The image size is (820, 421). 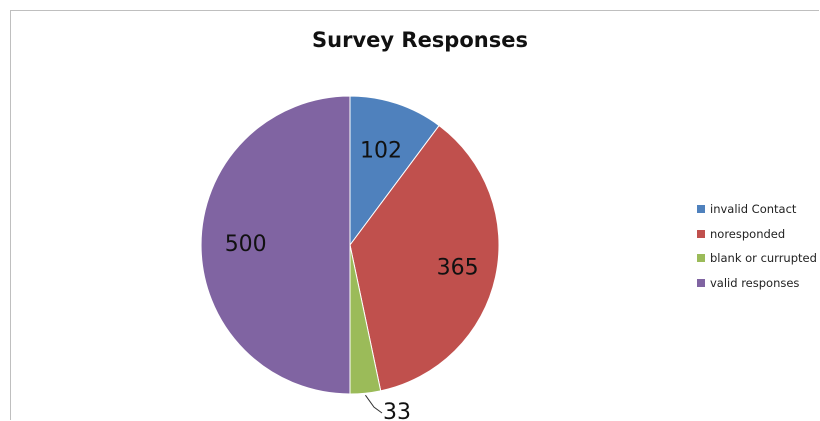 I want to click on data-label-2: 33, so click(x=397, y=410).